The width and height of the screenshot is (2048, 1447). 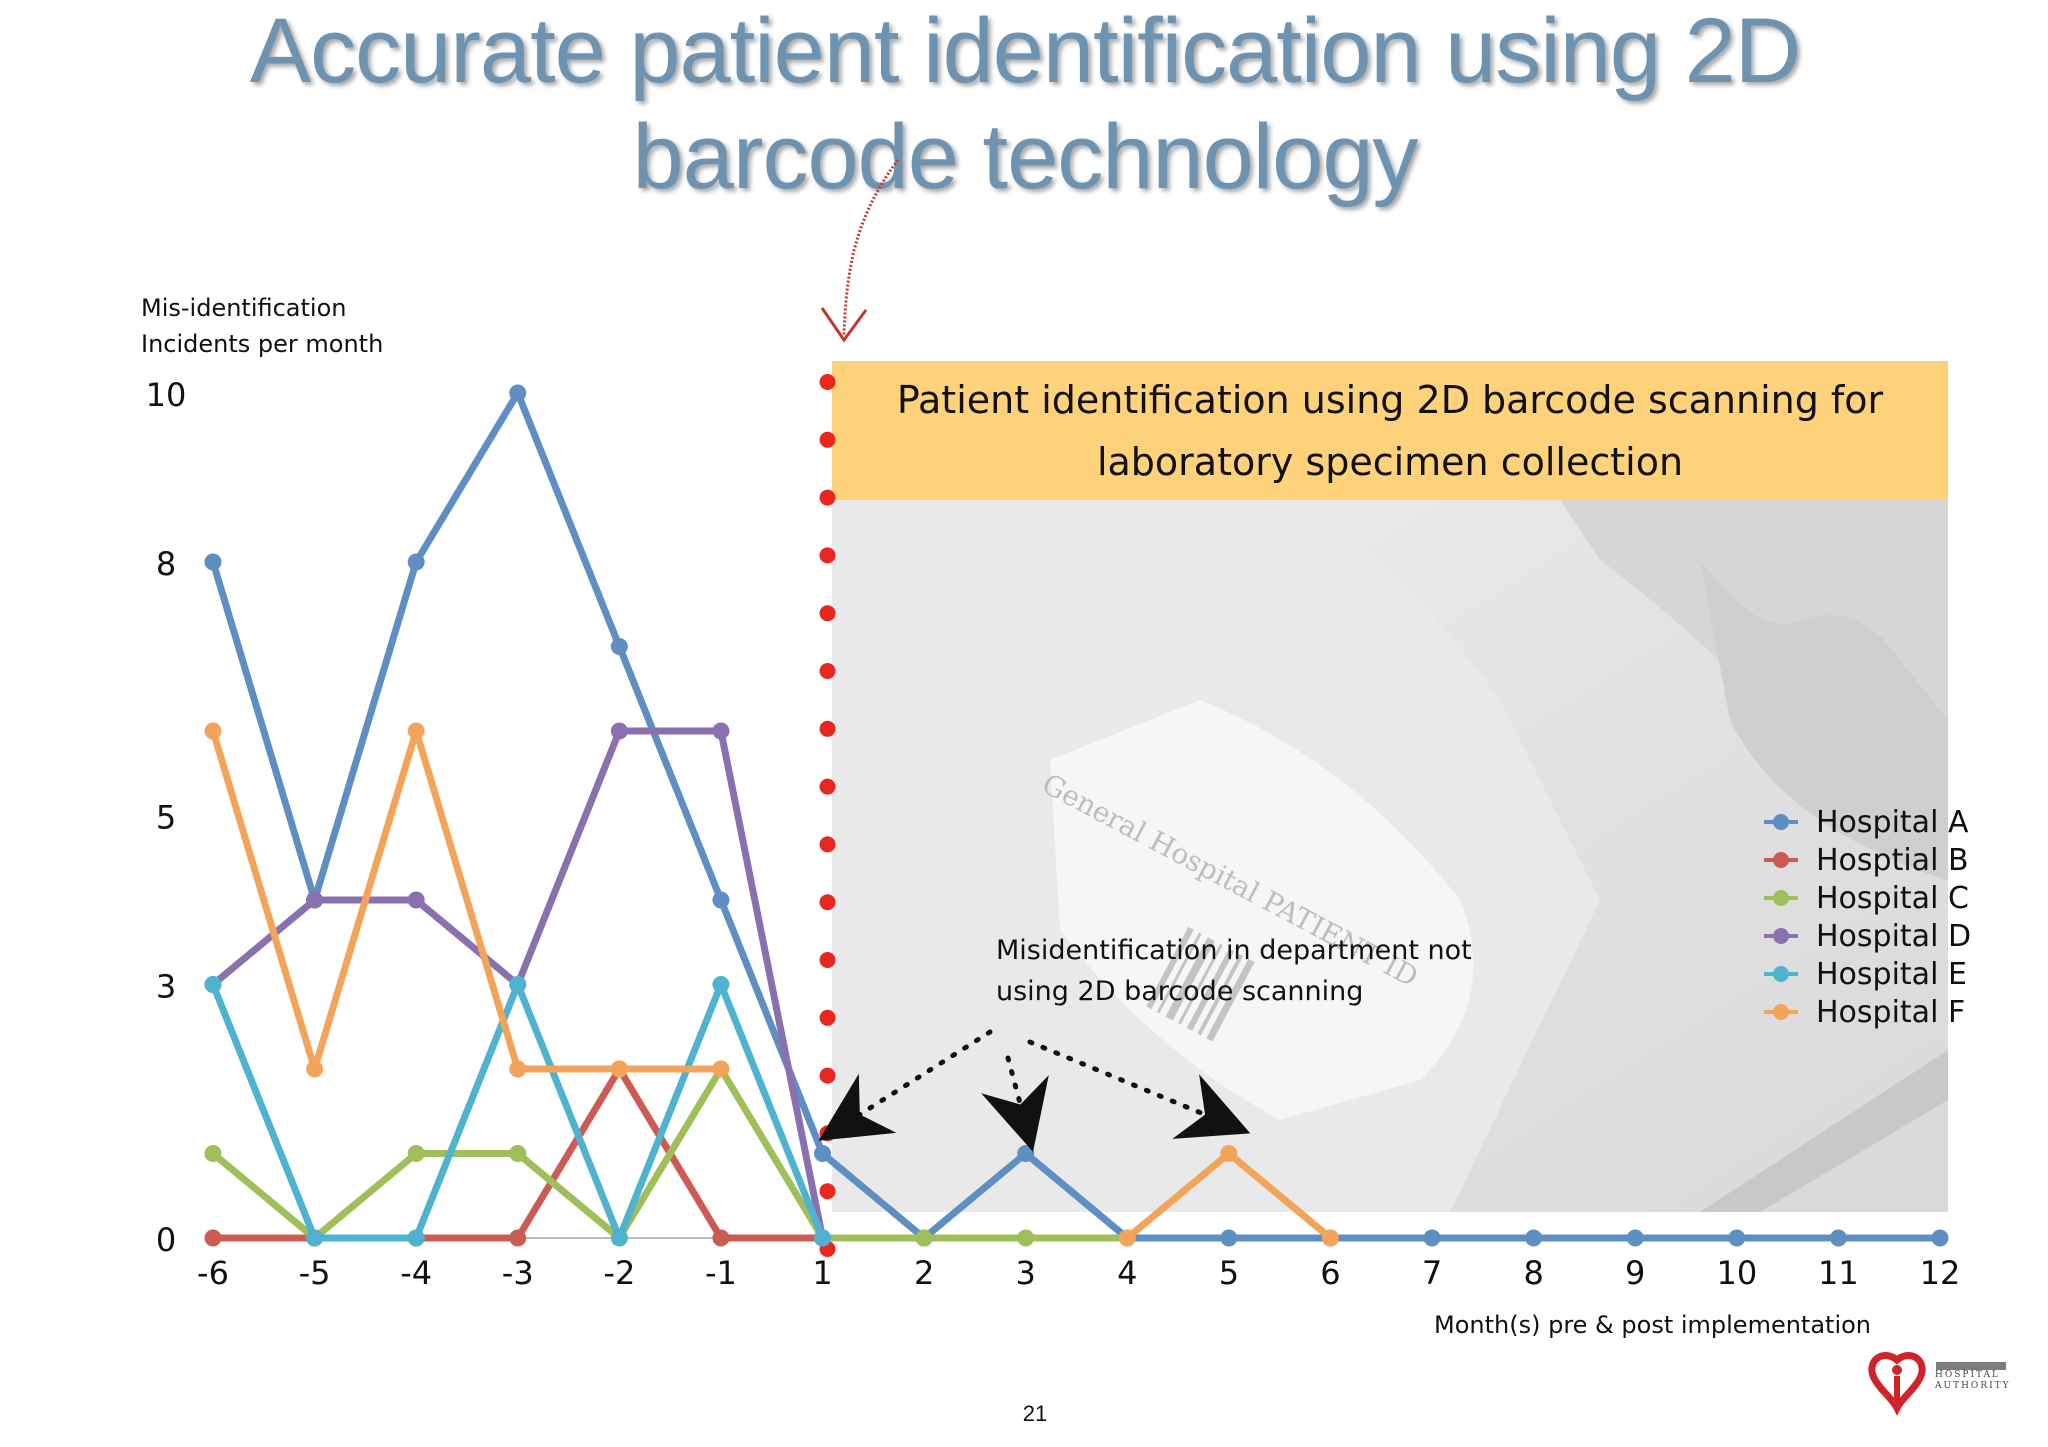 I want to click on x-tick-label: 9, so click(x=1635, y=1273).